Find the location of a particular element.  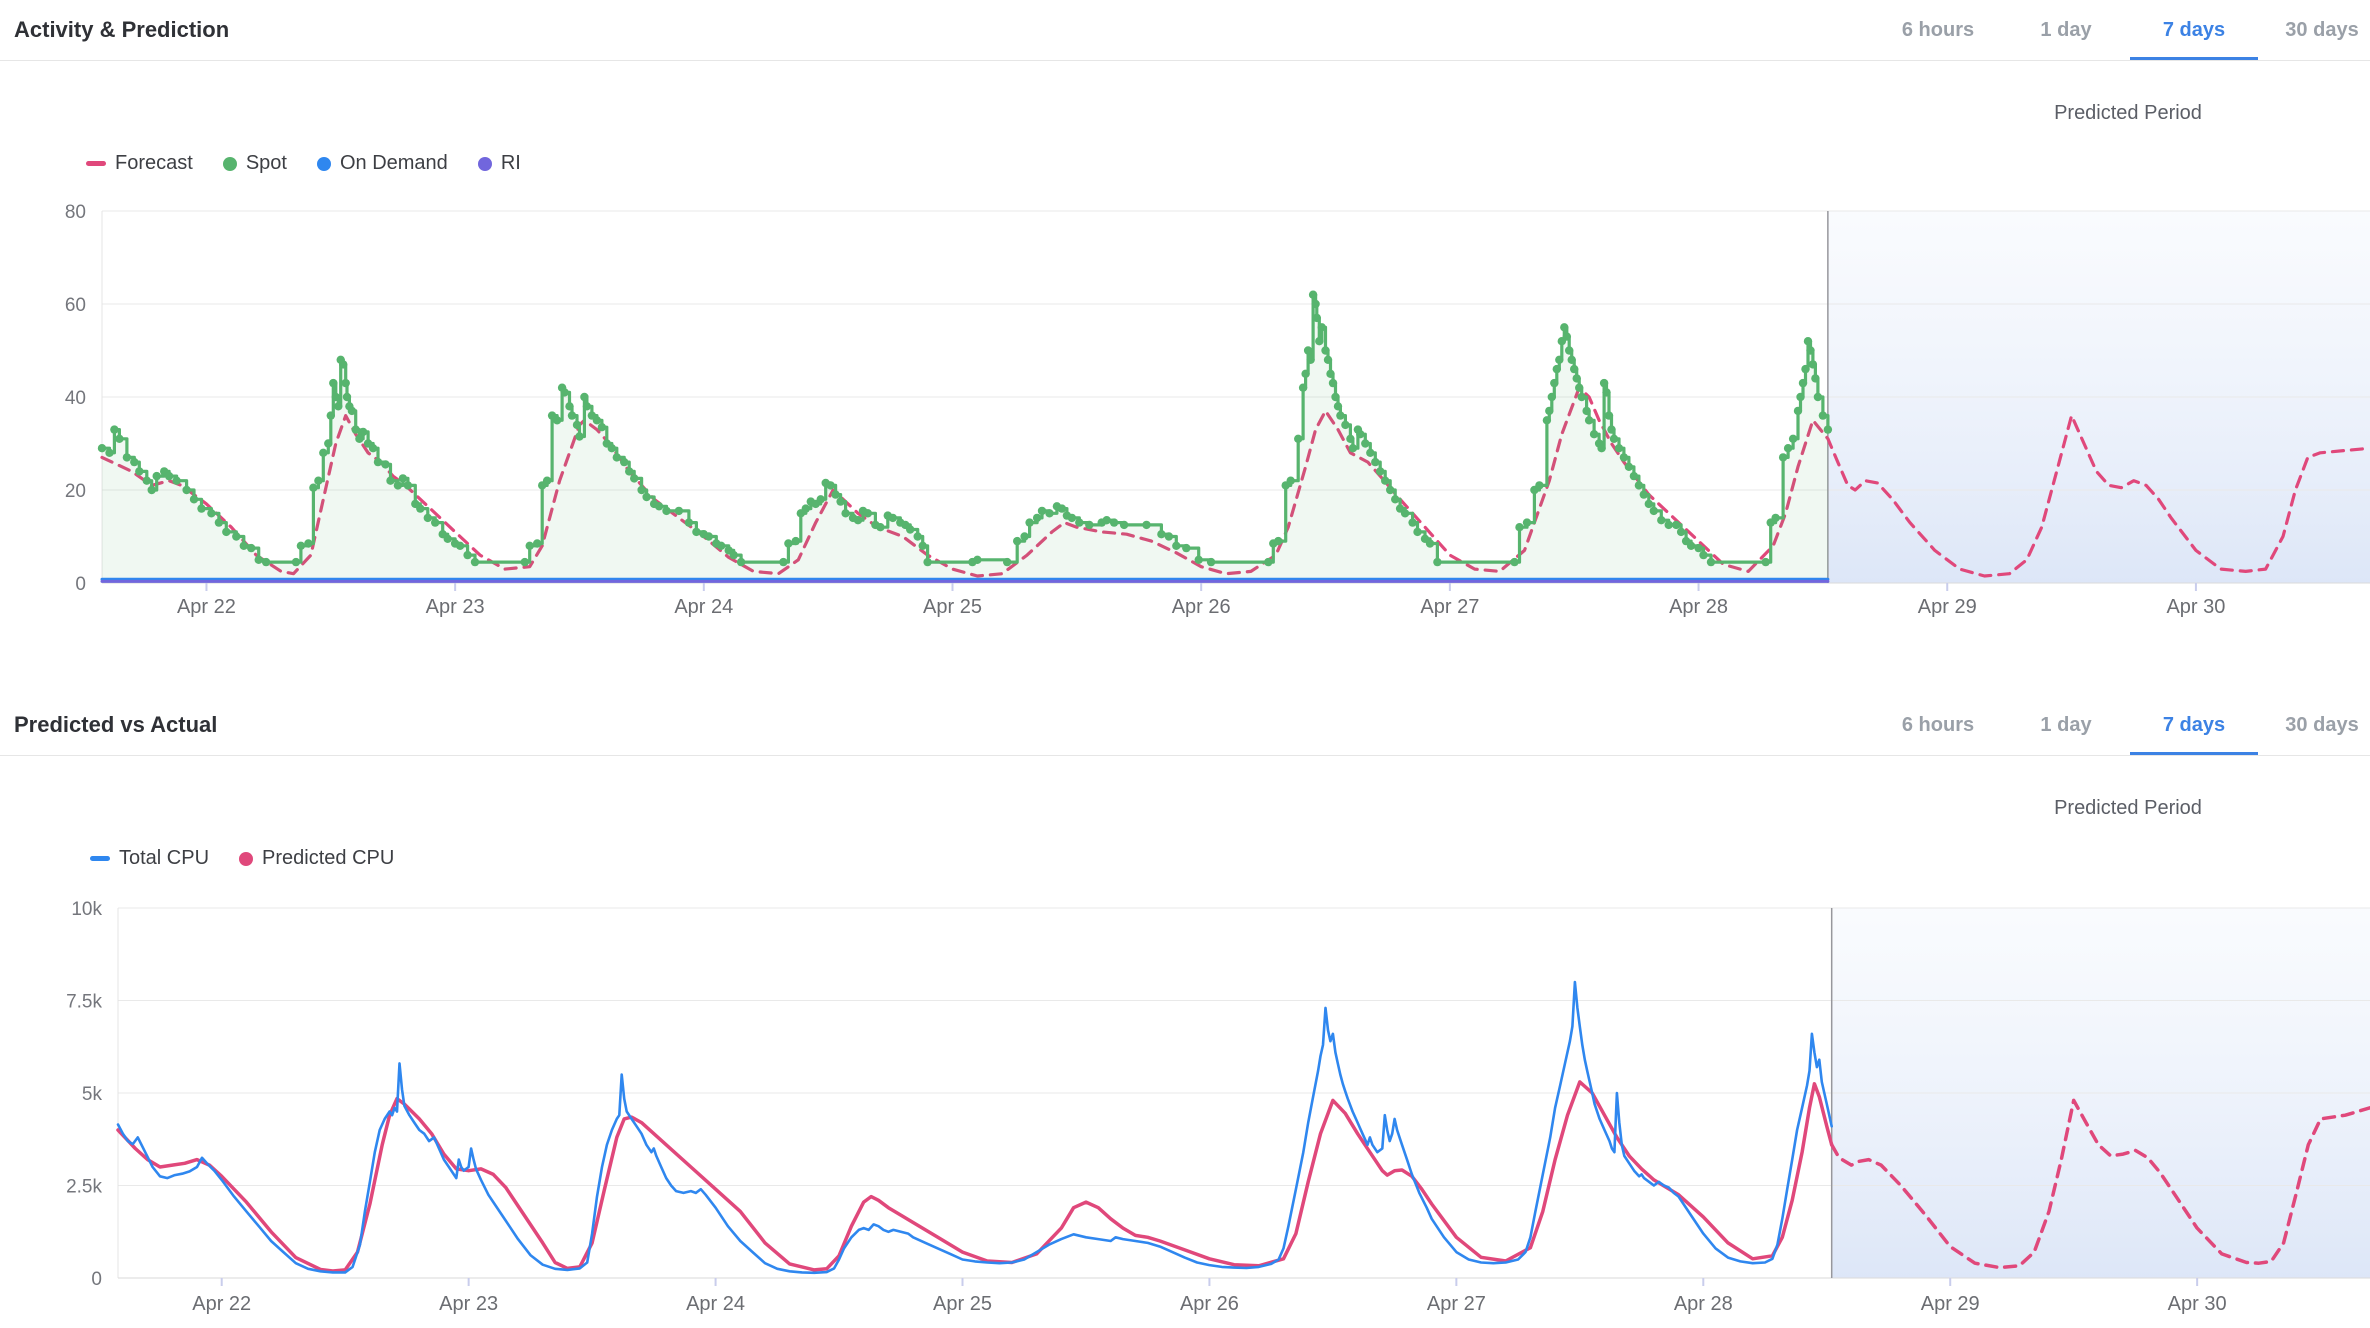

legend-item-on-demand: On Demand is located at coordinates (382, 163).